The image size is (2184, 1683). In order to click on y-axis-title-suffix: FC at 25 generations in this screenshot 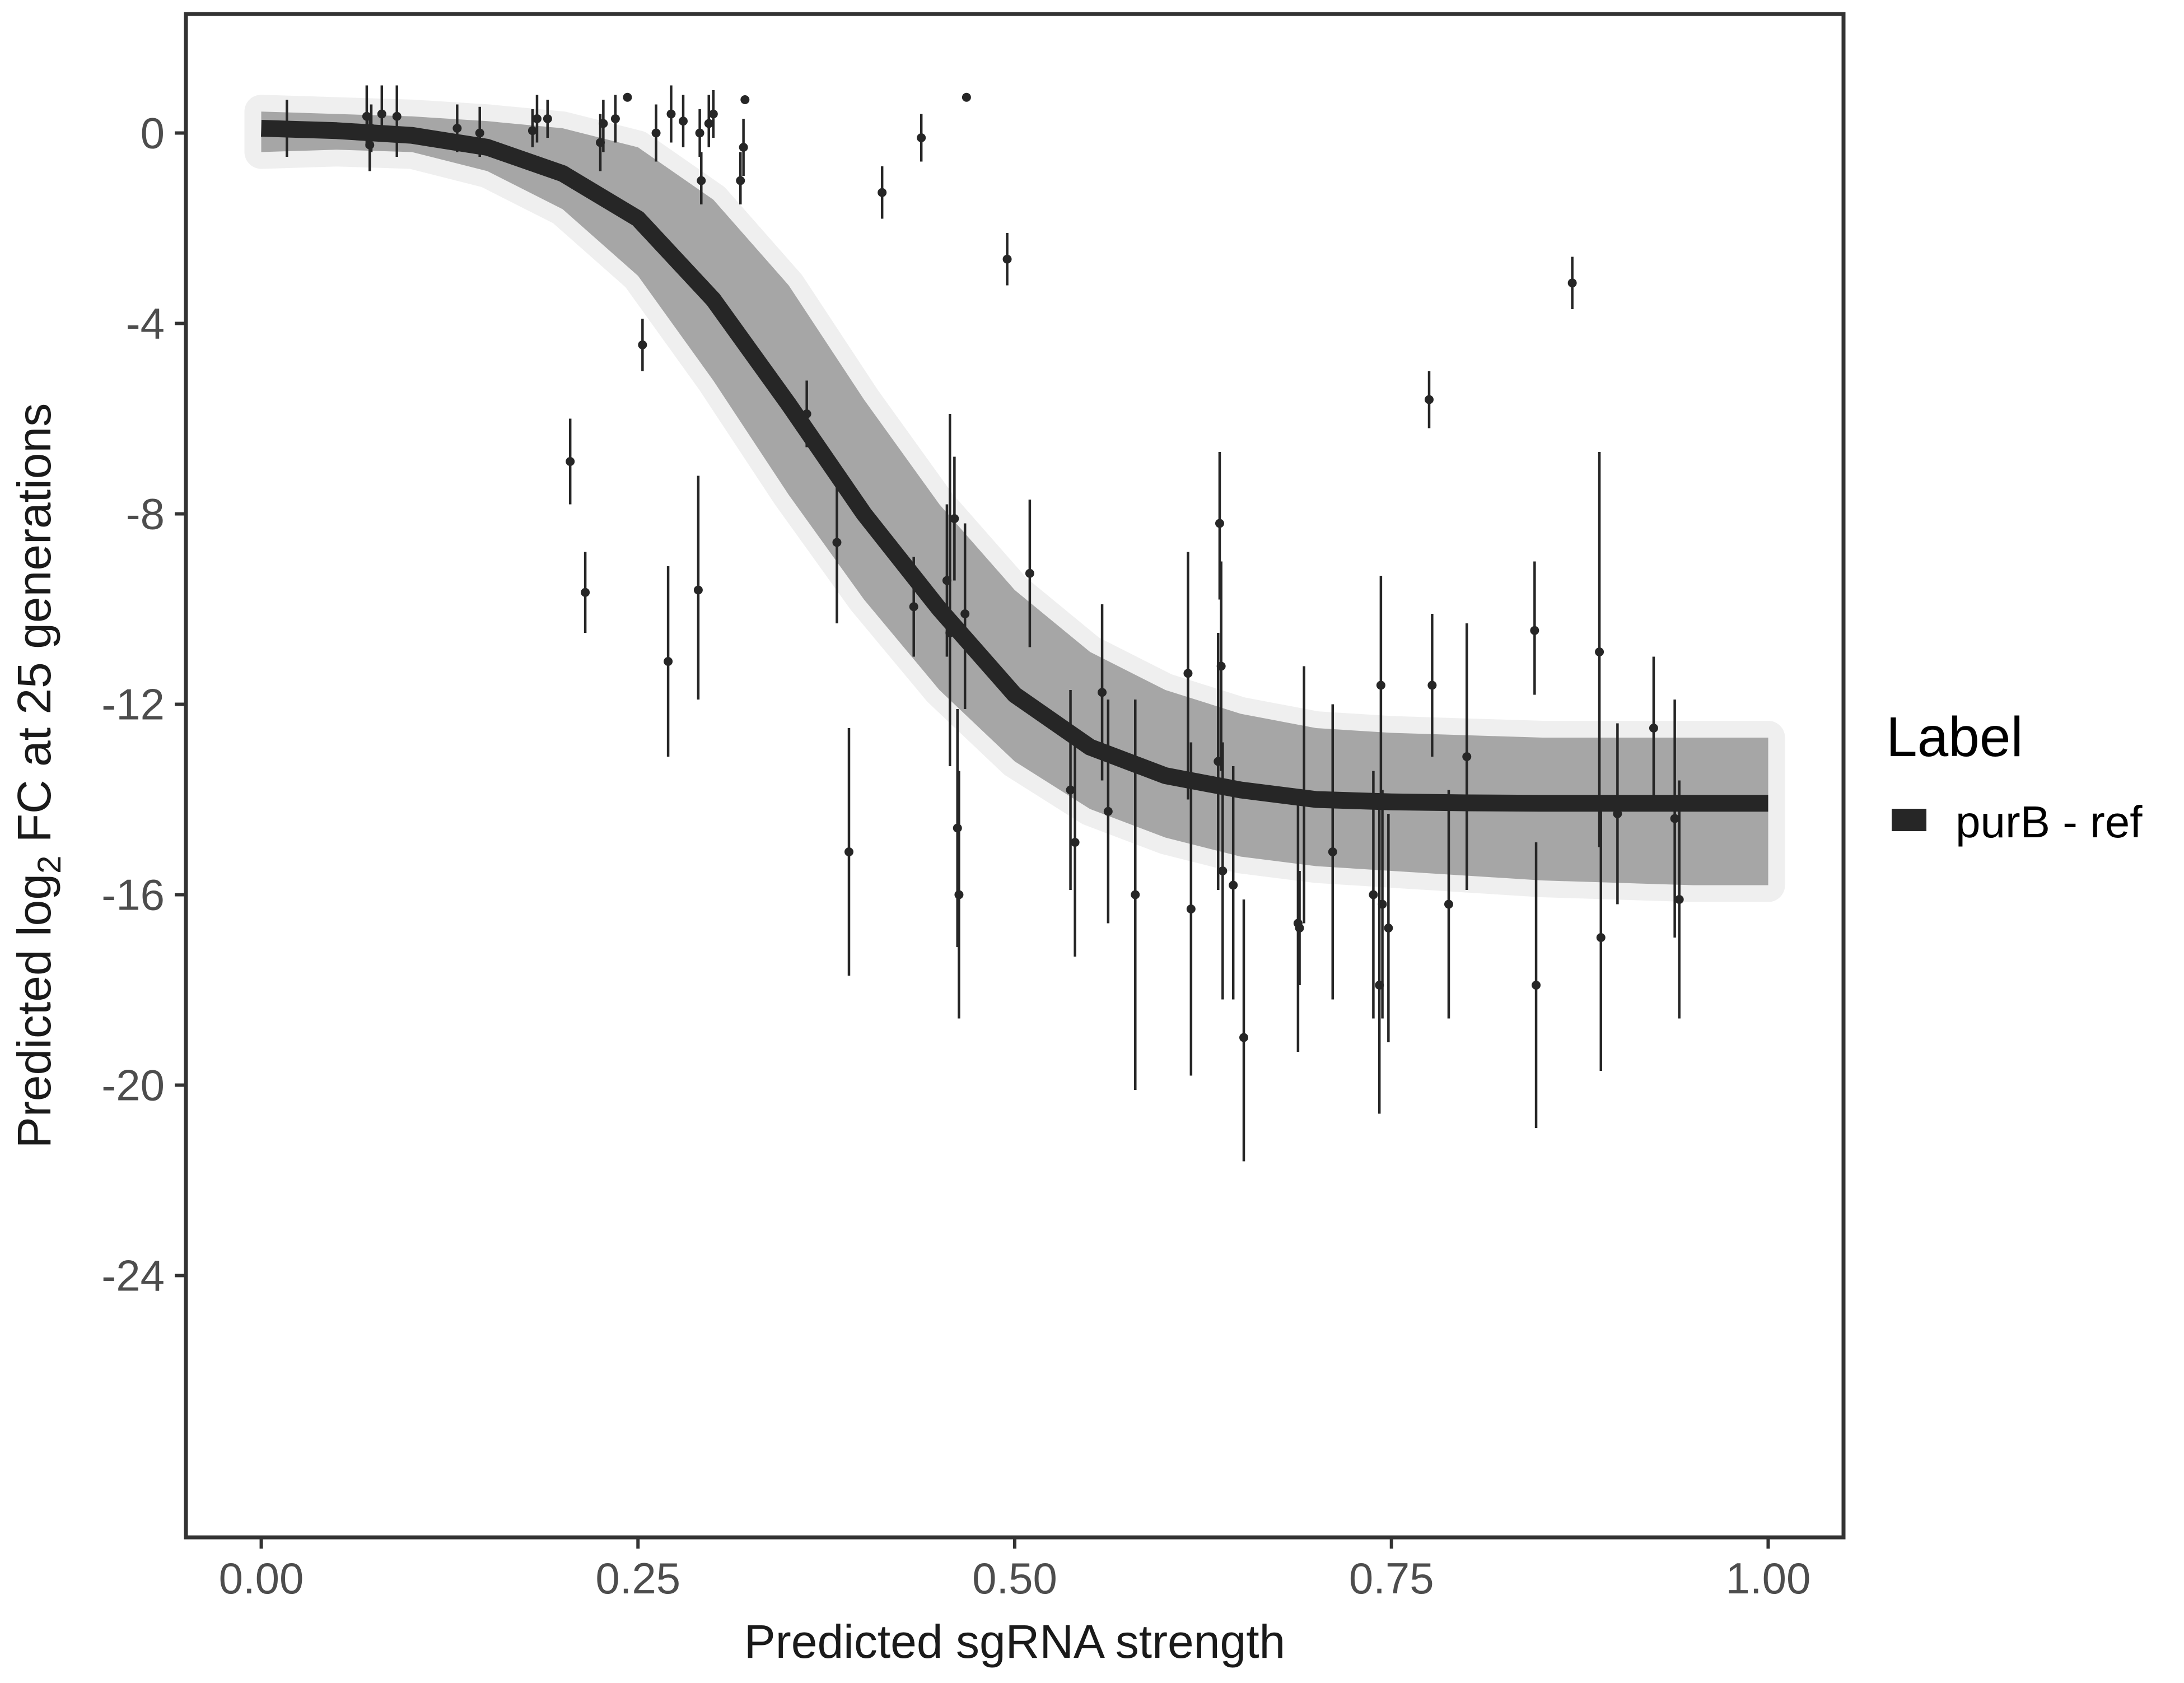, I will do `click(34, 629)`.